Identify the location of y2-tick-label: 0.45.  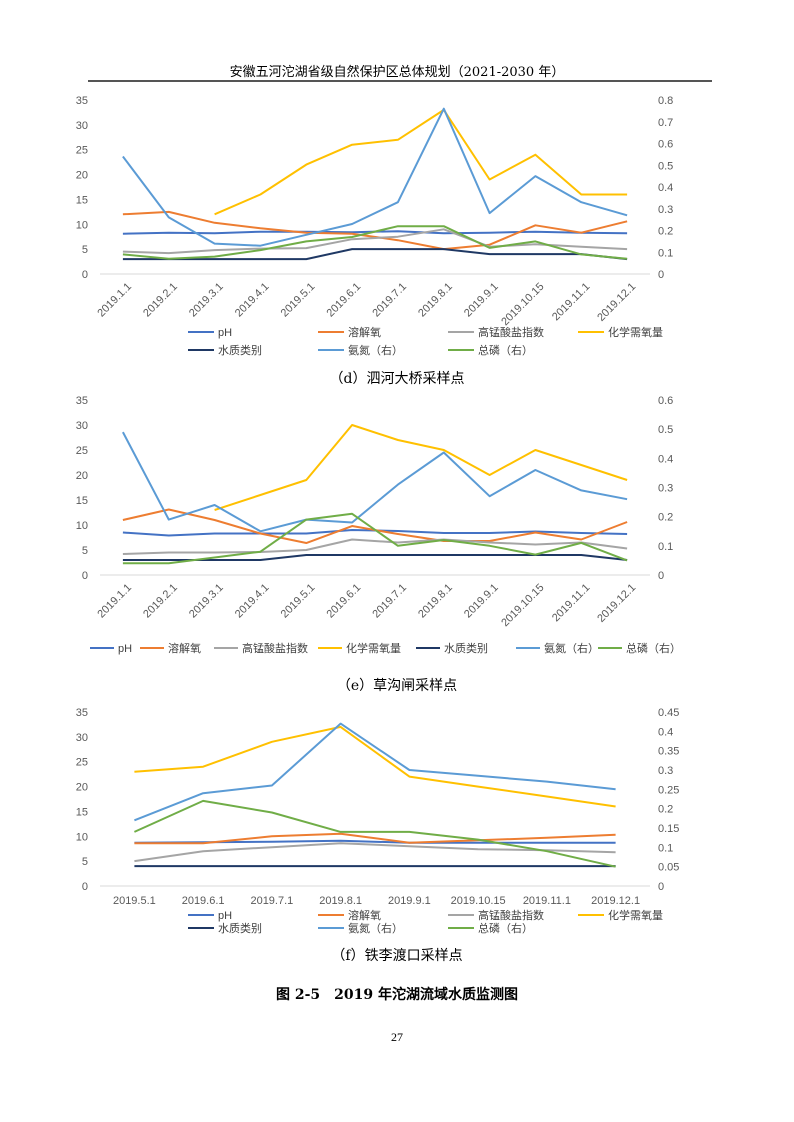
(668, 713).